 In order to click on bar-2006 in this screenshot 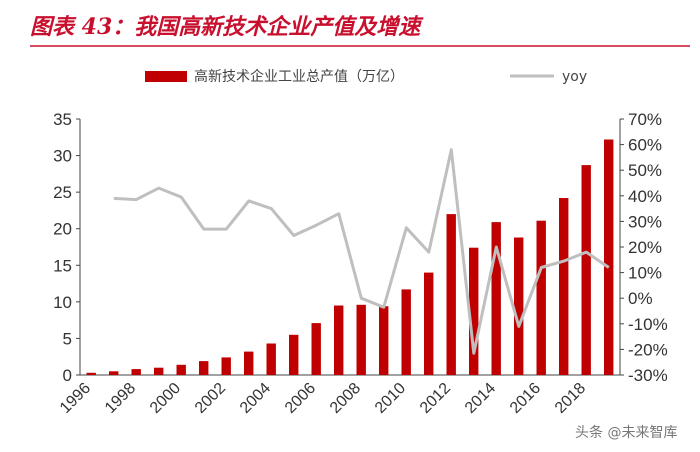, I will do `click(316, 349)`.